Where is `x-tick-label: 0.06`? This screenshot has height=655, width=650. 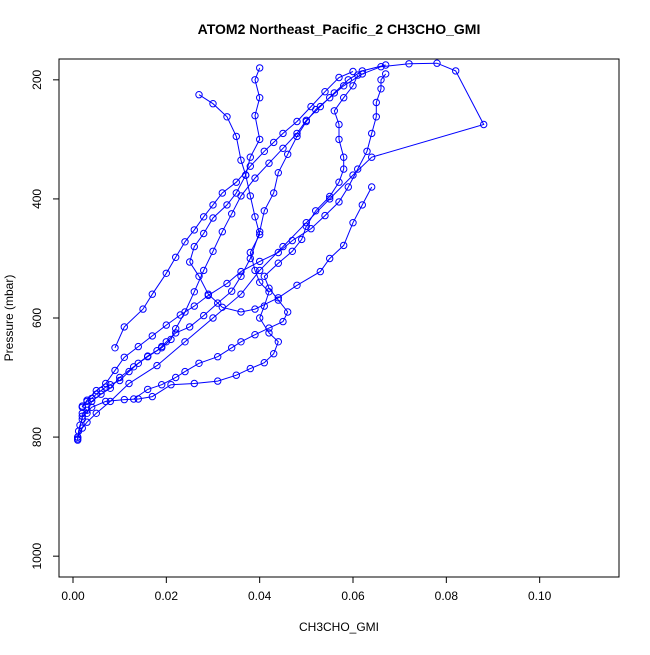 x-tick-label: 0.06 is located at coordinates (353, 596).